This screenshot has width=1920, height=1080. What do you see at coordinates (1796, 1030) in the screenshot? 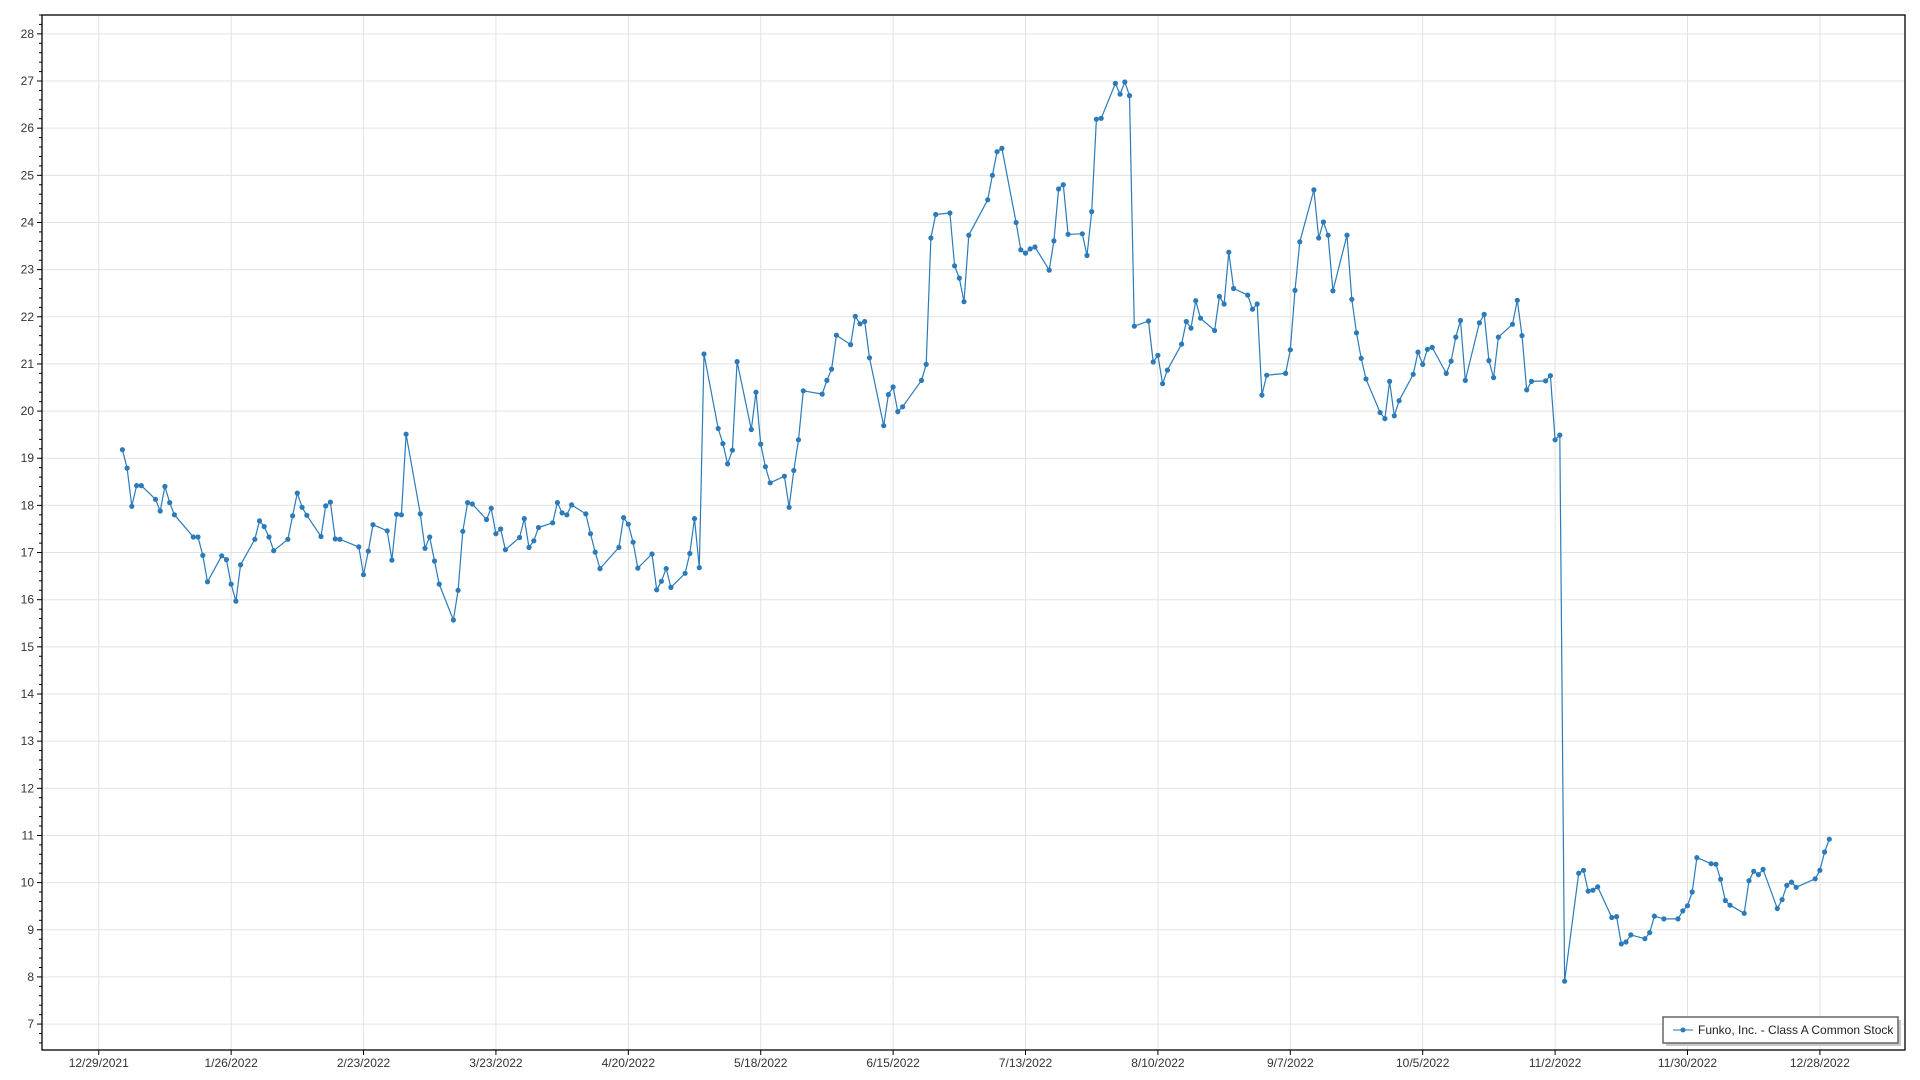
I see `legend-entry: Funko, Inc. - Class A Common Stock` at bounding box center [1796, 1030].